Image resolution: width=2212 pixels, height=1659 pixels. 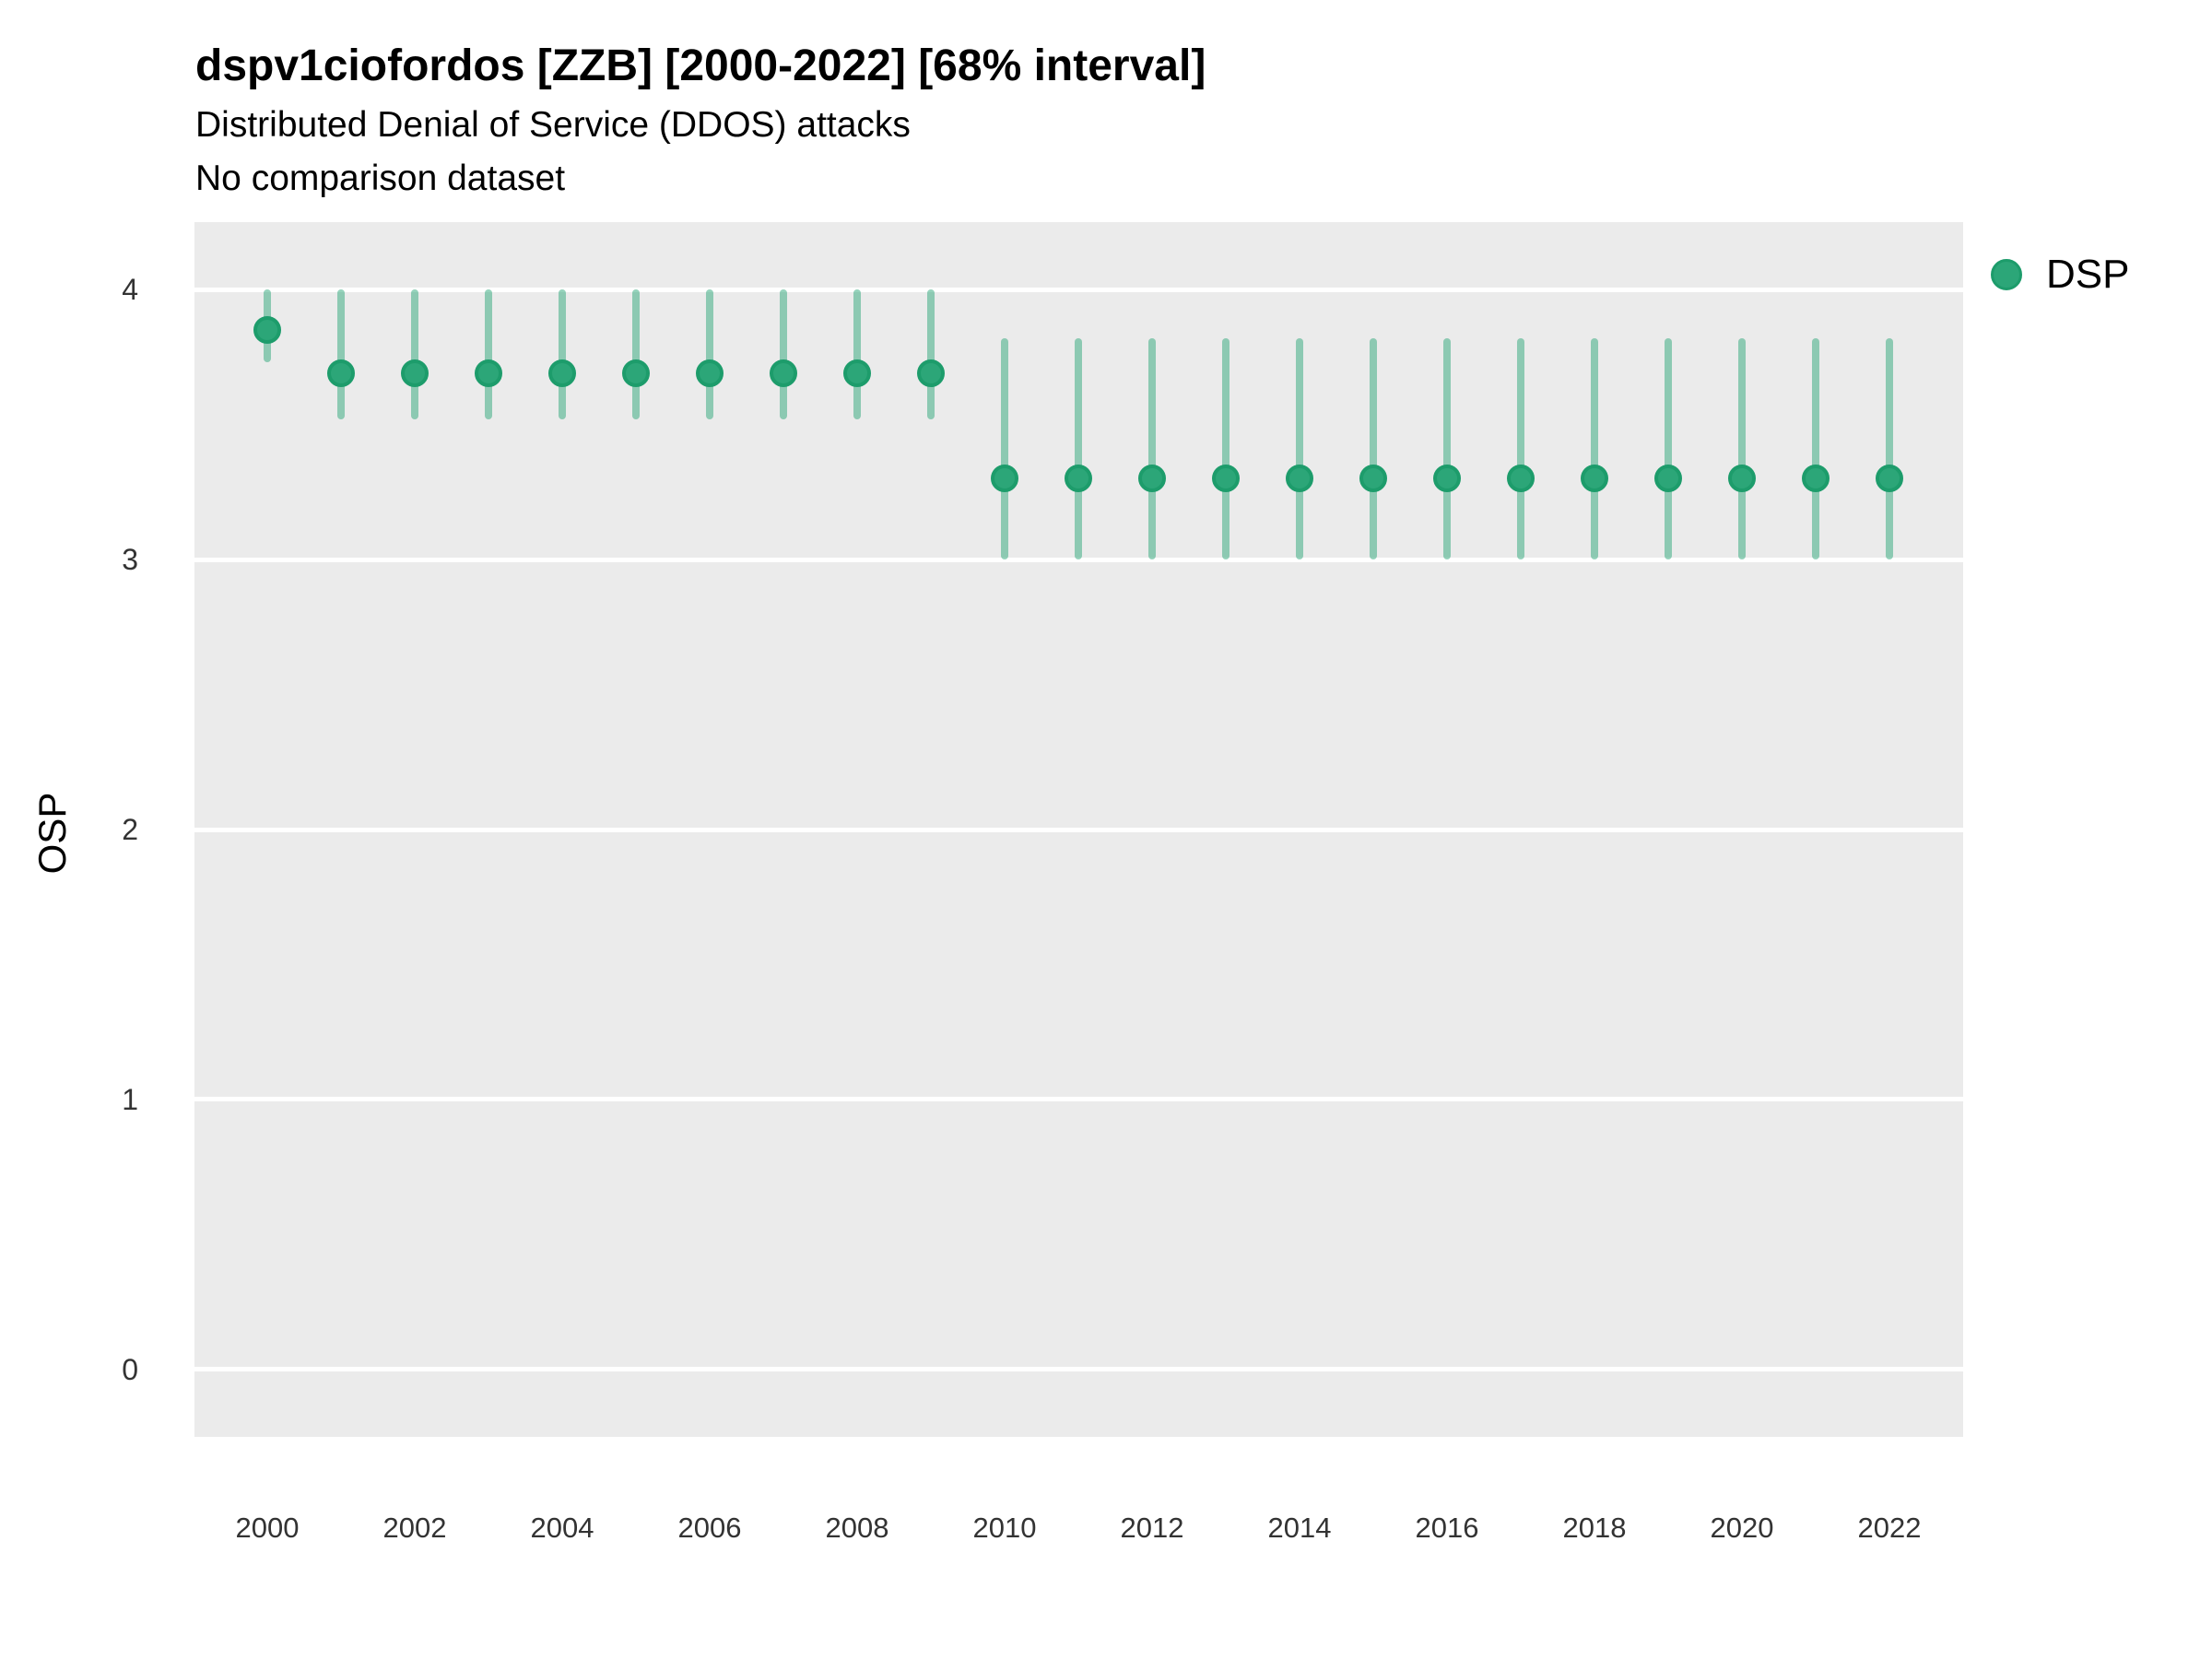 I want to click on y-tick-label-0: 0, so click(x=130, y=1369).